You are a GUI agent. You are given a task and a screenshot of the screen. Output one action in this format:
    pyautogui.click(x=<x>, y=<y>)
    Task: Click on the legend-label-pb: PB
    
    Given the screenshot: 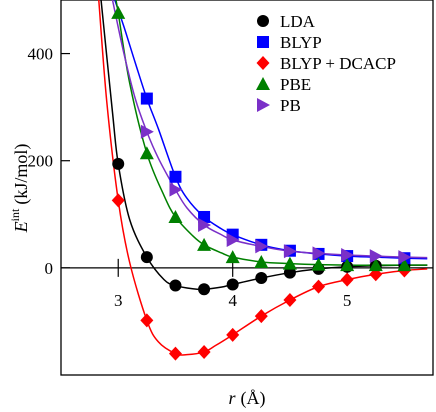 What is the action you would take?
    pyautogui.click(x=290, y=105)
    